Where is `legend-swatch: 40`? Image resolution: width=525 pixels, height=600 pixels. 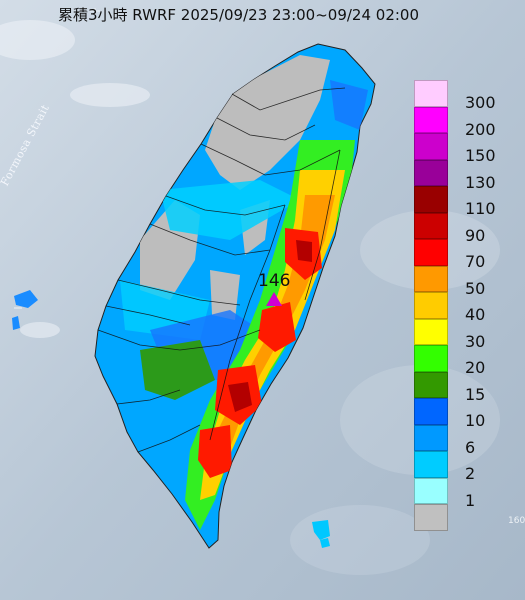 legend-swatch: 40 is located at coordinates (449, 308).